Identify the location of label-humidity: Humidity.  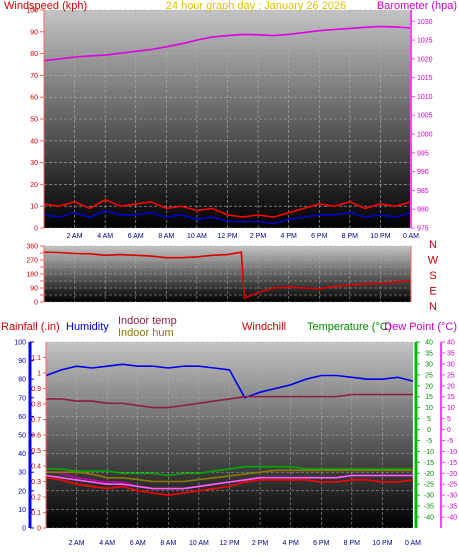
(87, 327).